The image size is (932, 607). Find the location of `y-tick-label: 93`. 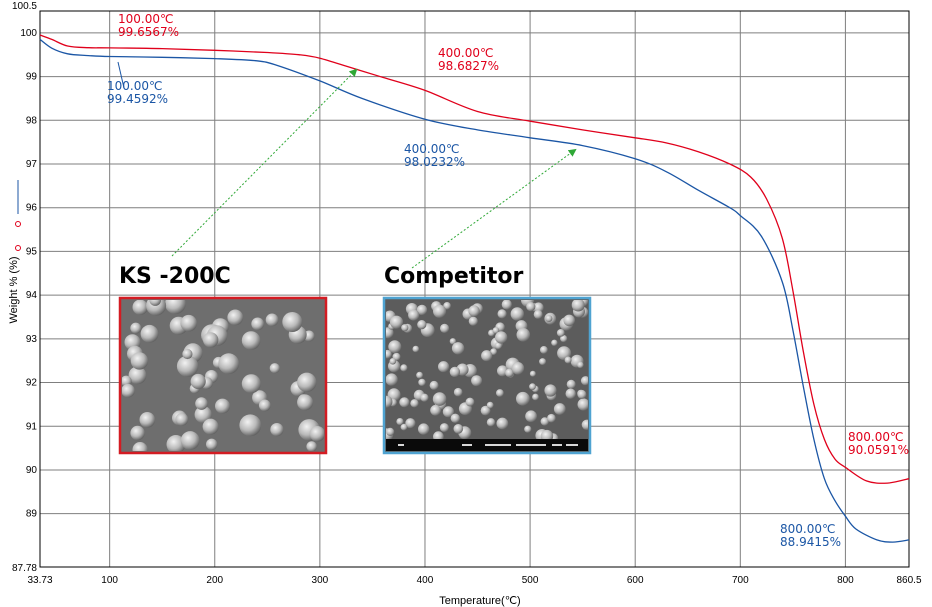

y-tick-label: 93 is located at coordinates (32, 339).